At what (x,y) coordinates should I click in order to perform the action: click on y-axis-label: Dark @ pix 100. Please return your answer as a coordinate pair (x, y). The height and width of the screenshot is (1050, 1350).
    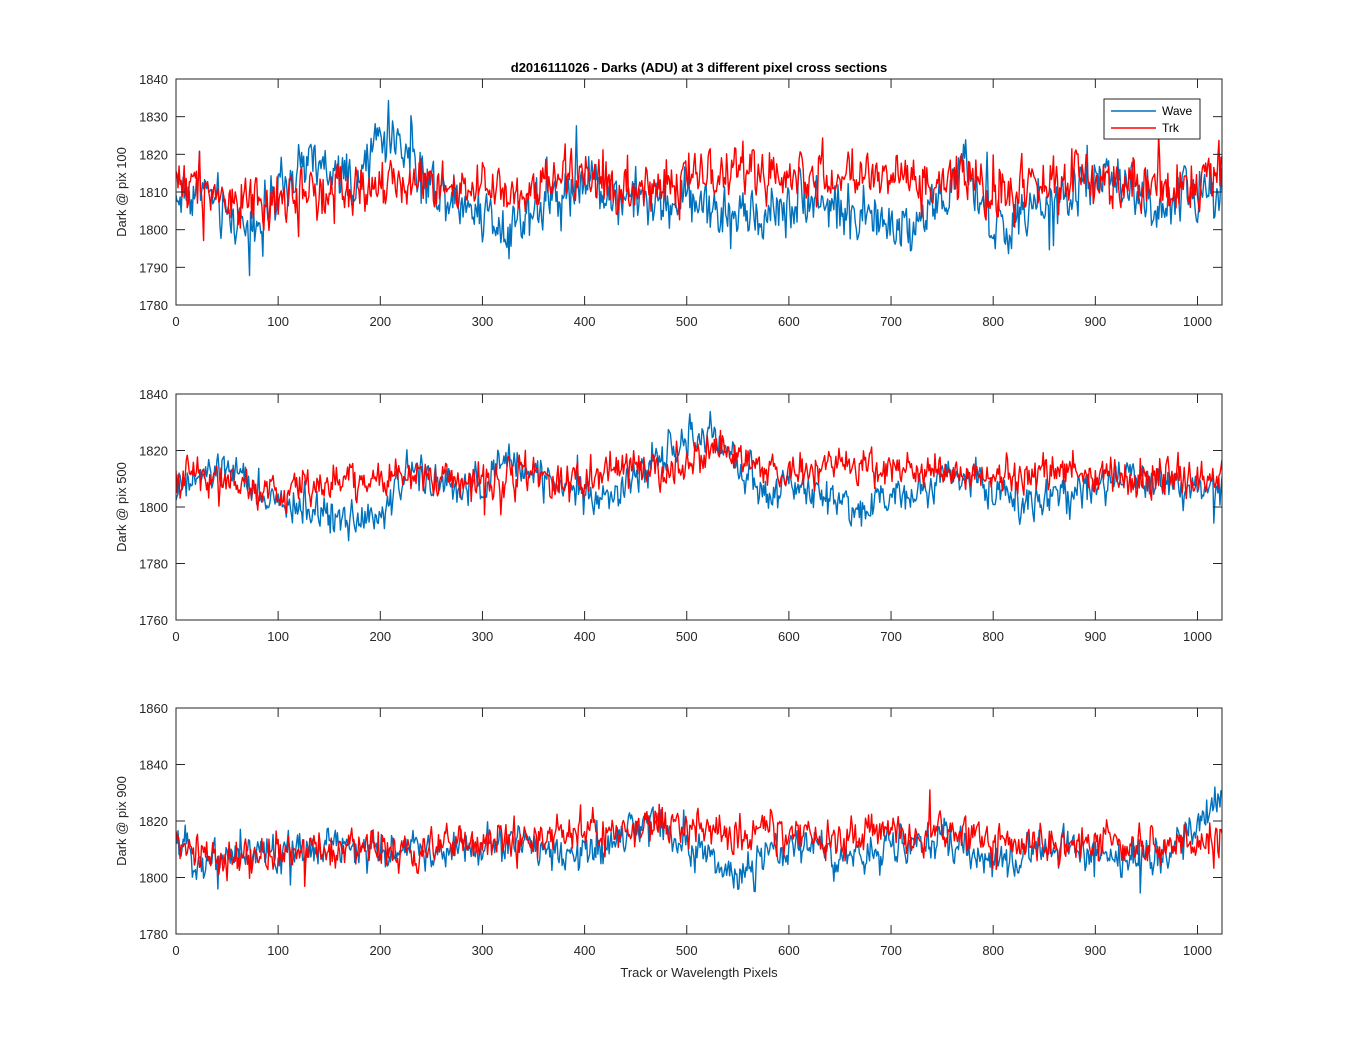
    Looking at the image, I should click on (121, 192).